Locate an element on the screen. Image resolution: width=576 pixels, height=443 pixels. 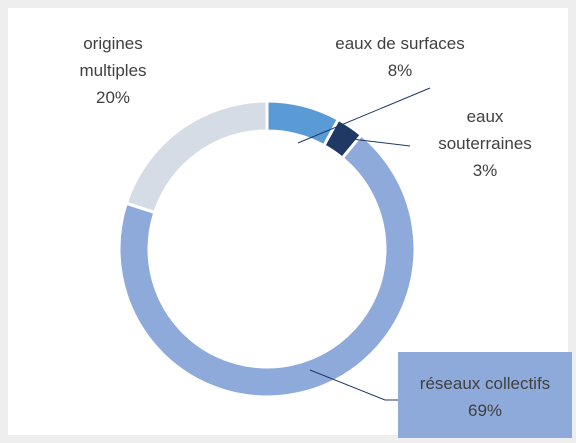
label: origines multiples 20% is located at coordinates (113, 70).